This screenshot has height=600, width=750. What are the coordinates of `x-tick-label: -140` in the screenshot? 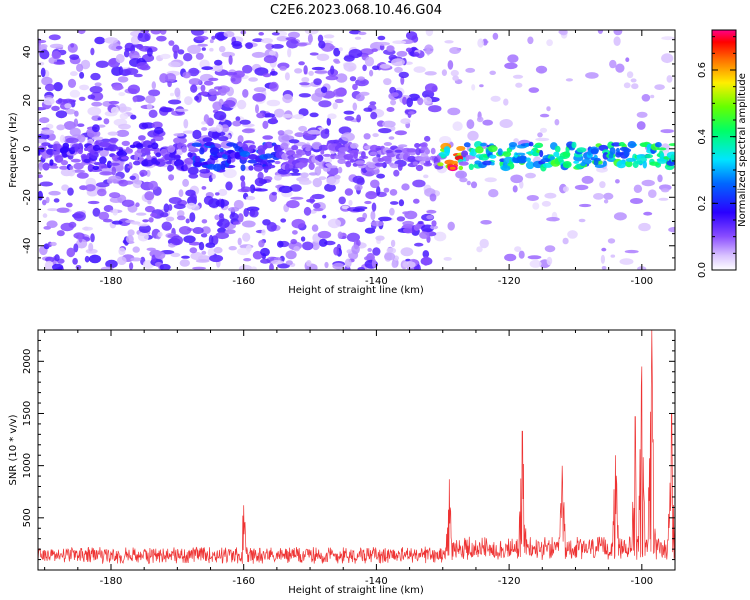 It's located at (376, 581).